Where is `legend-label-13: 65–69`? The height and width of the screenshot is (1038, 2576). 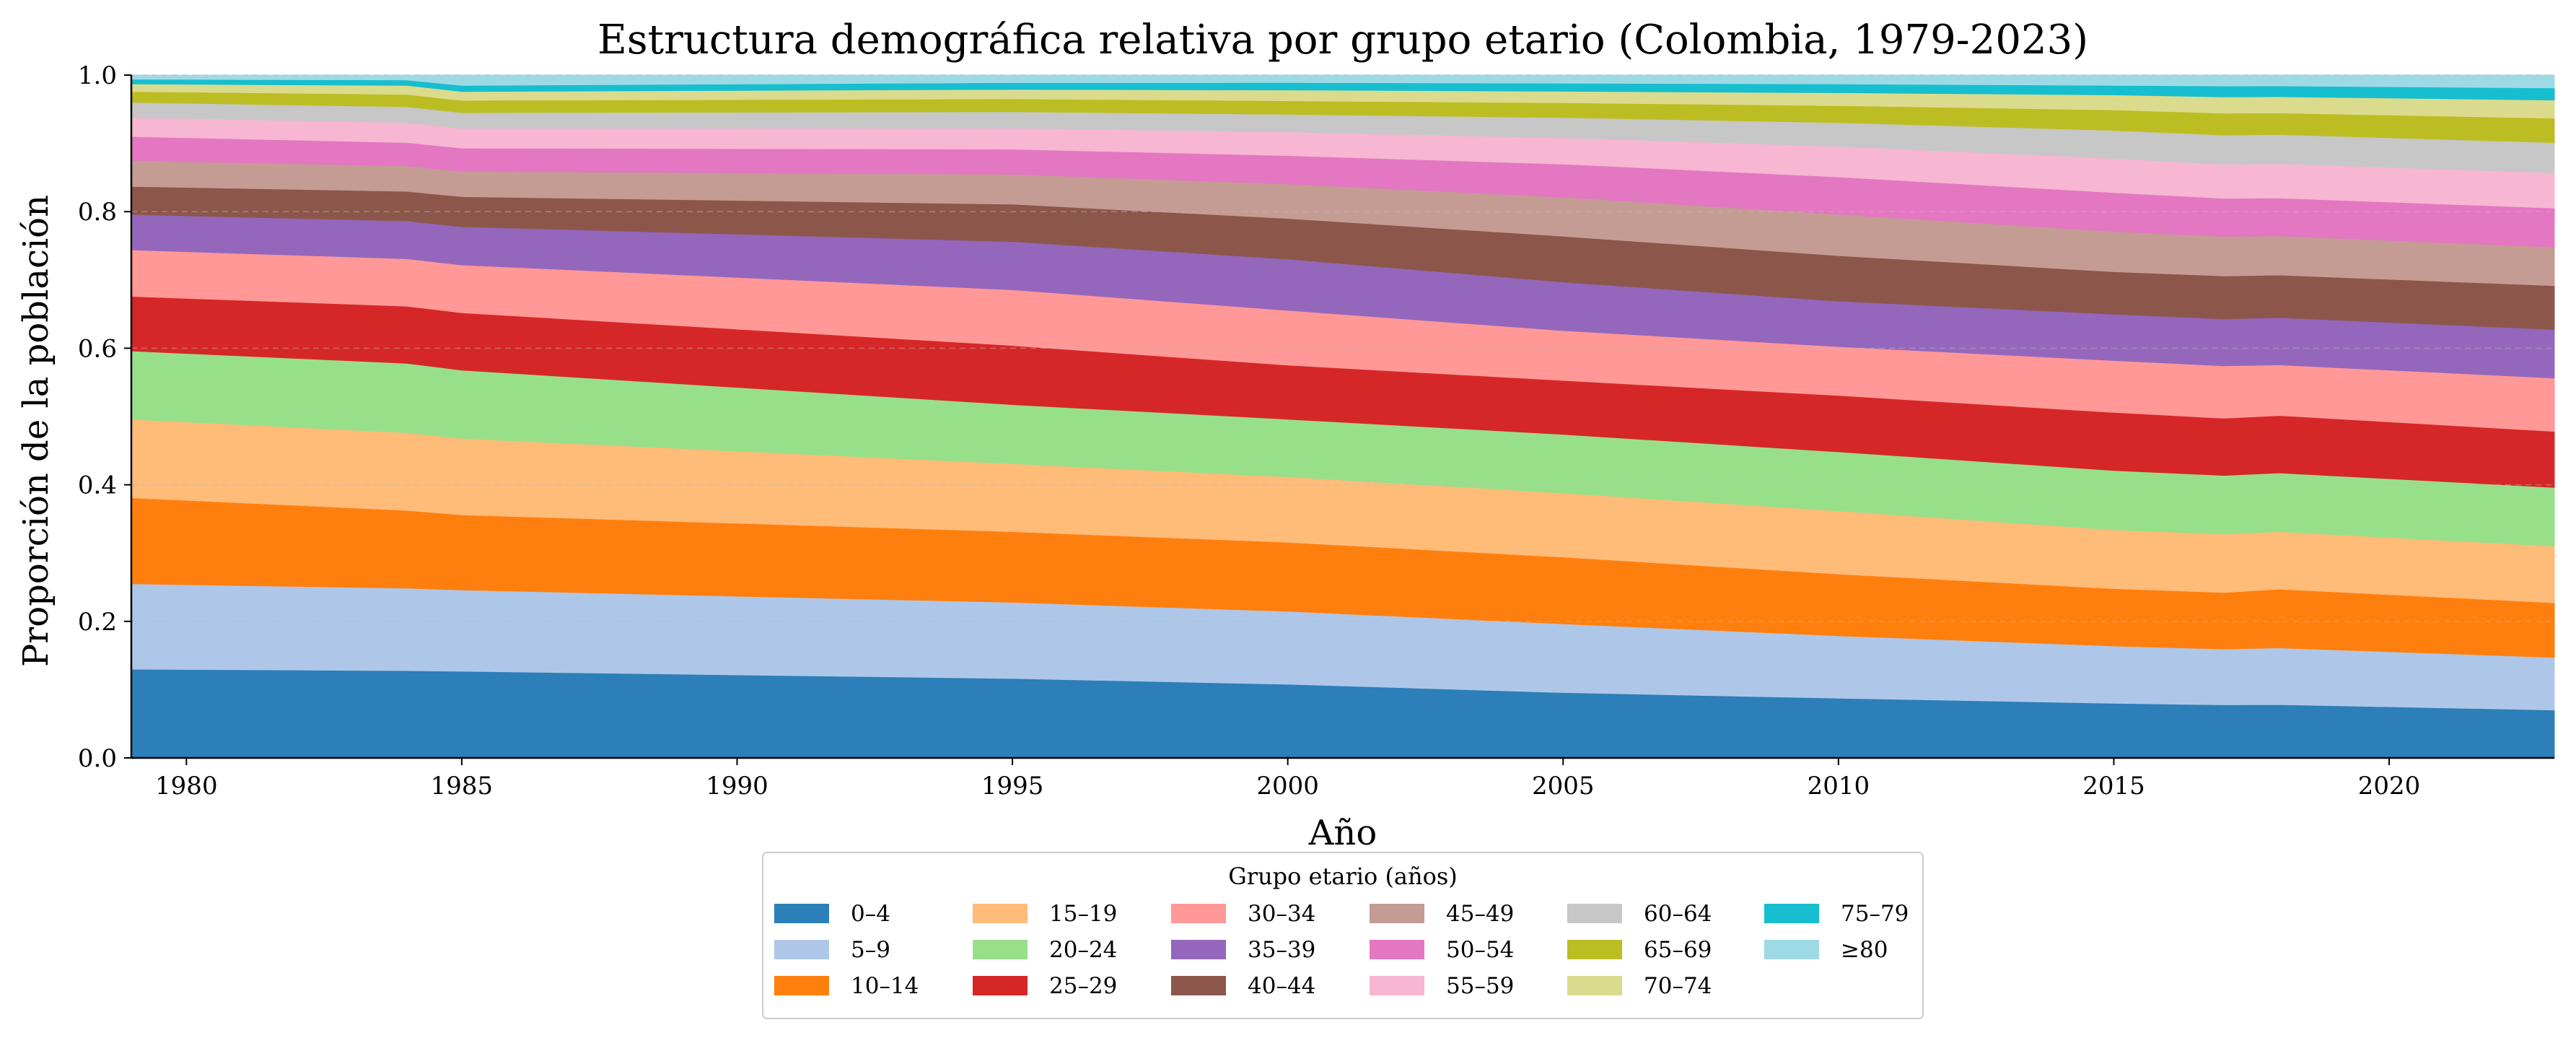
legend-label-13: 65–69 is located at coordinates (1678, 950).